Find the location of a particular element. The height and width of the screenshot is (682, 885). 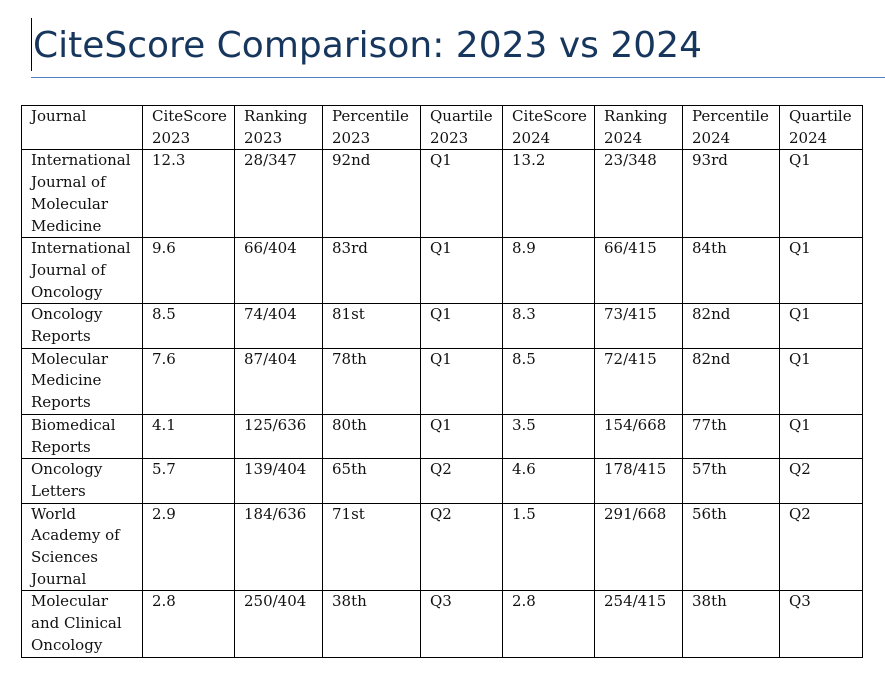

cell-ranking-2024: 178/415 is located at coordinates (638, 481).